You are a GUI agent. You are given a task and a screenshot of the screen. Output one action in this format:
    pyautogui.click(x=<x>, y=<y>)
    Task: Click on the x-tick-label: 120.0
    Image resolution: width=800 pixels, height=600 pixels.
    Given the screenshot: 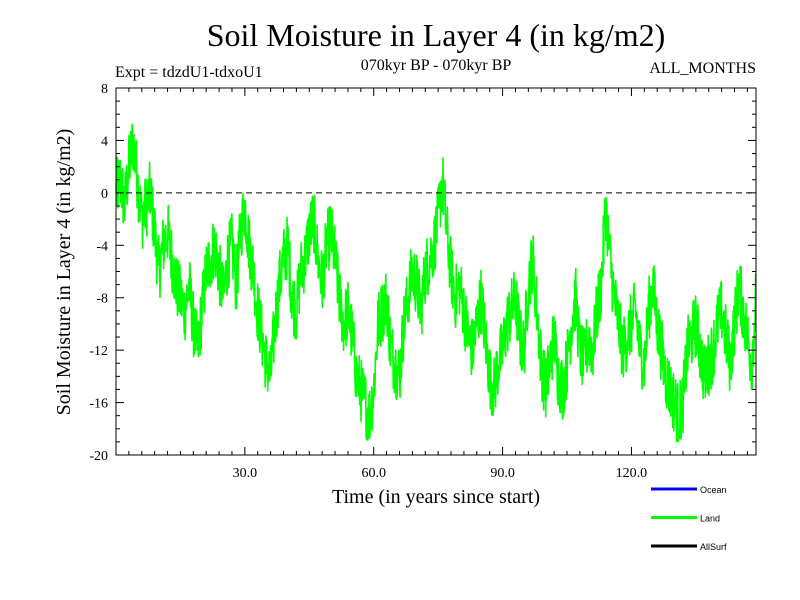 What is the action you would take?
    pyautogui.click(x=632, y=473)
    